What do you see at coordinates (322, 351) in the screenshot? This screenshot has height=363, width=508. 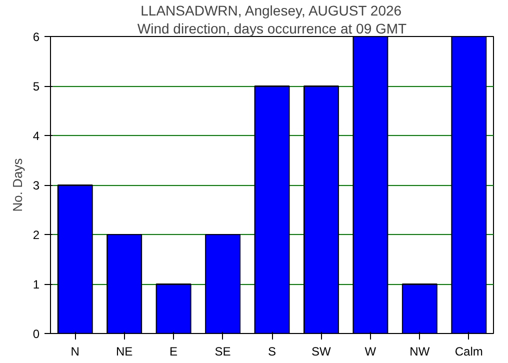 I see `x-tick-label: SW` at bounding box center [322, 351].